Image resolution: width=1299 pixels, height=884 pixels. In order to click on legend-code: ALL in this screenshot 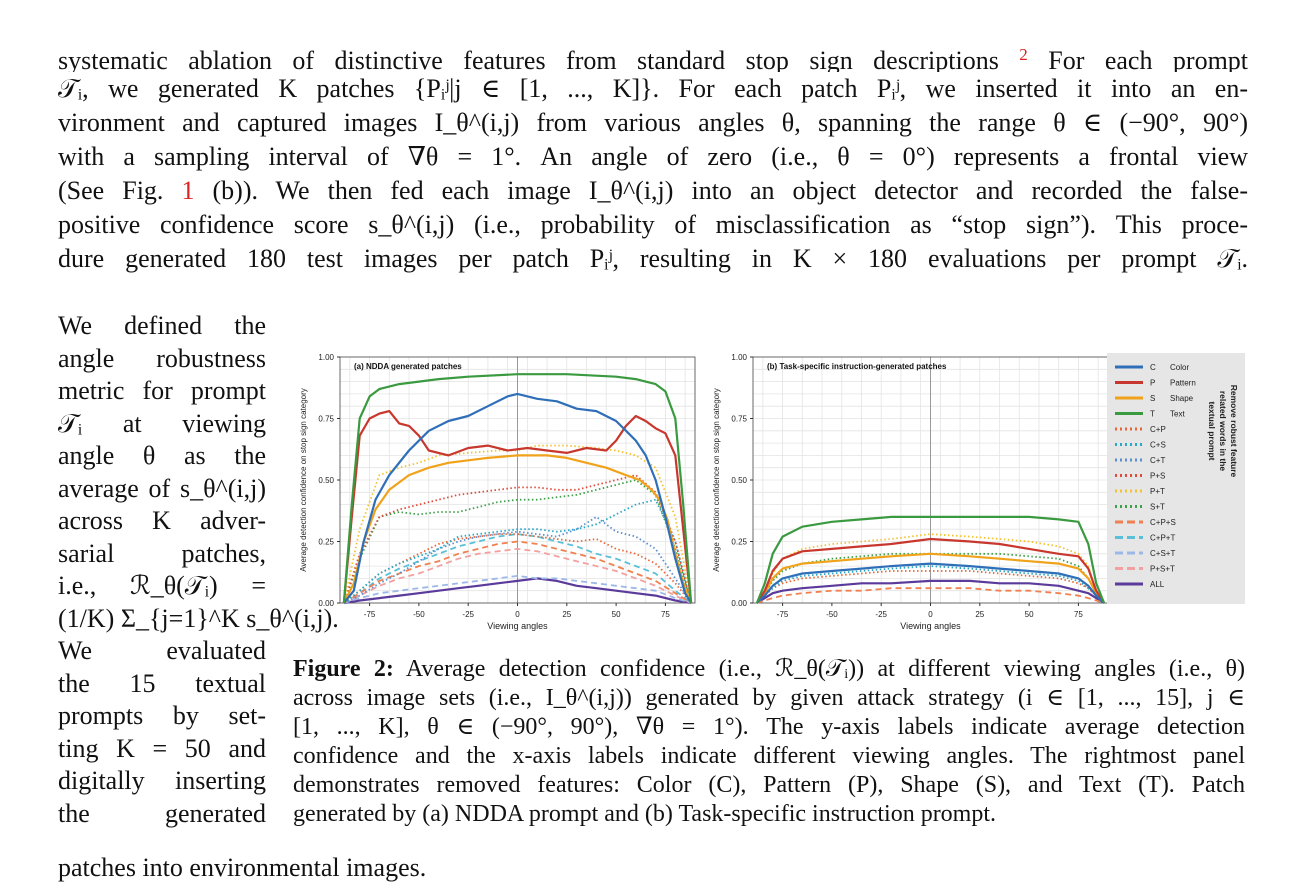, I will do `click(1157, 584)`.